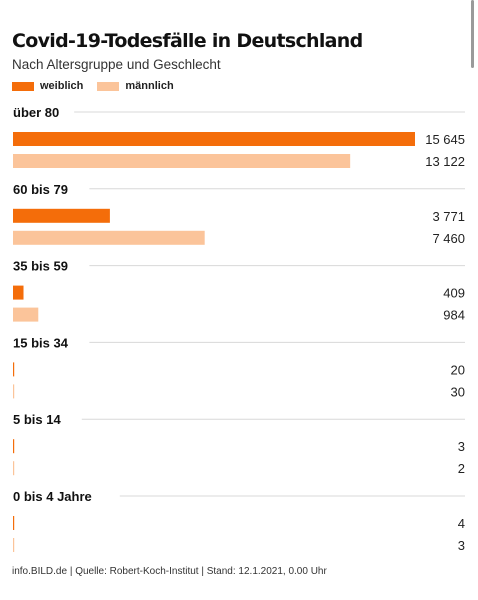 Image resolution: width=478 pixels, height=600 pixels. Describe the element at coordinates (40, 189) in the screenshot. I see `group-label: 60 bis 79` at that location.